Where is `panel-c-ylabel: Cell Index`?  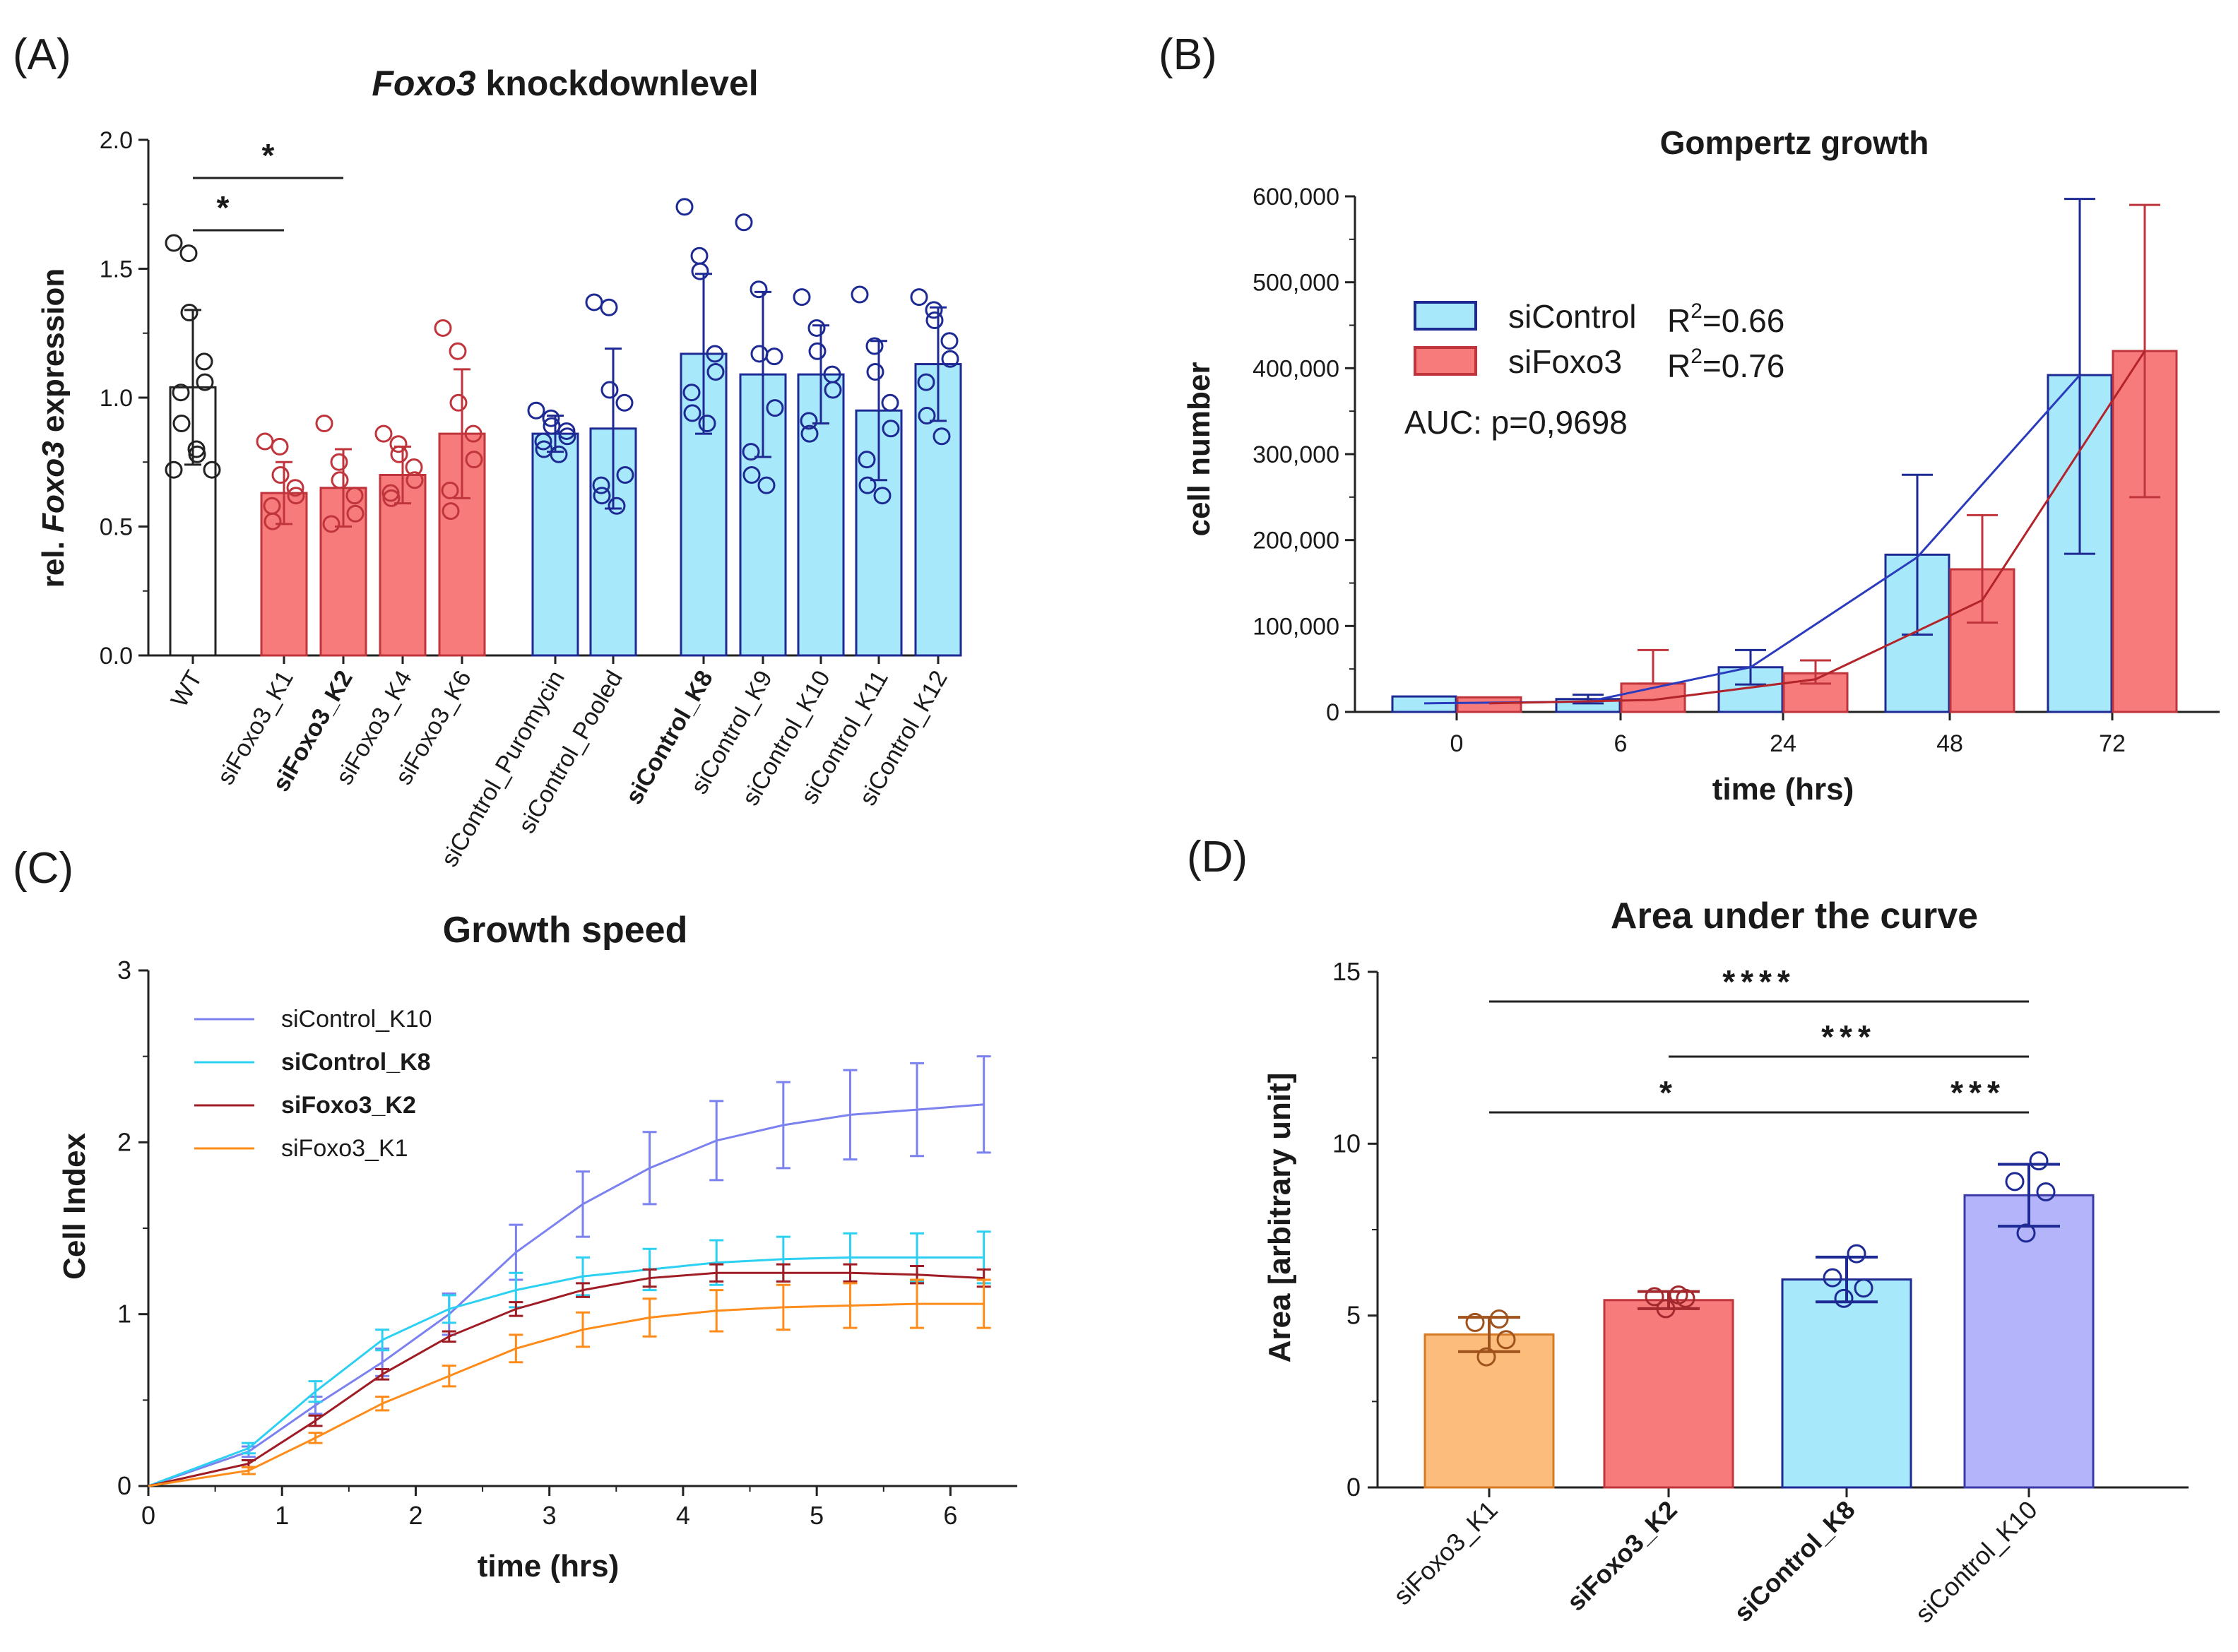 panel-c-ylabel: Cell Index is located at coordinates (74, 1207).